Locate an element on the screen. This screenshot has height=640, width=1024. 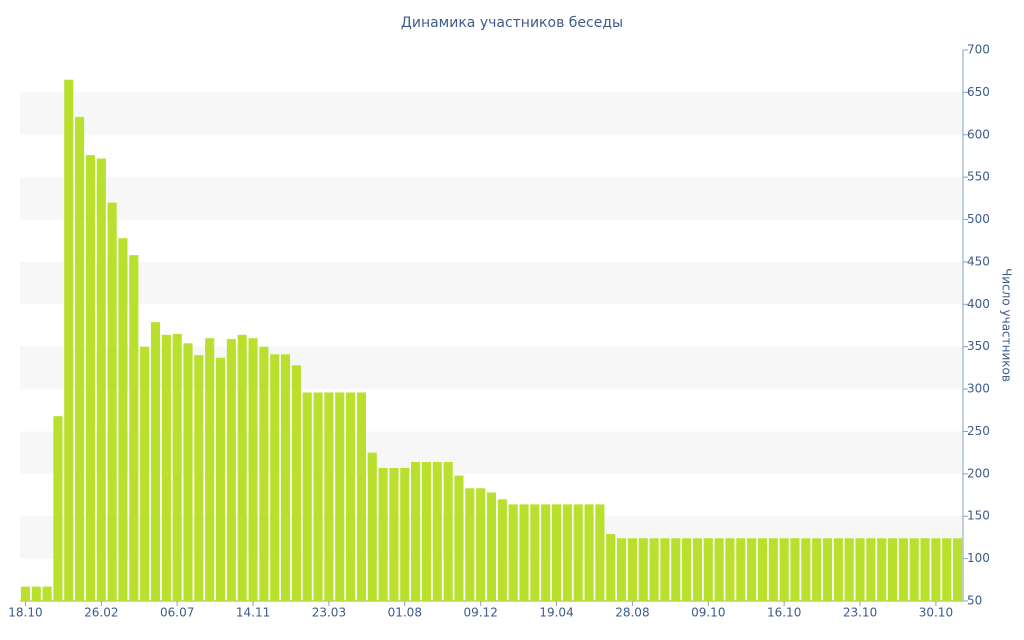
y-tick-label: 450 is located at coordinates (978, 261).